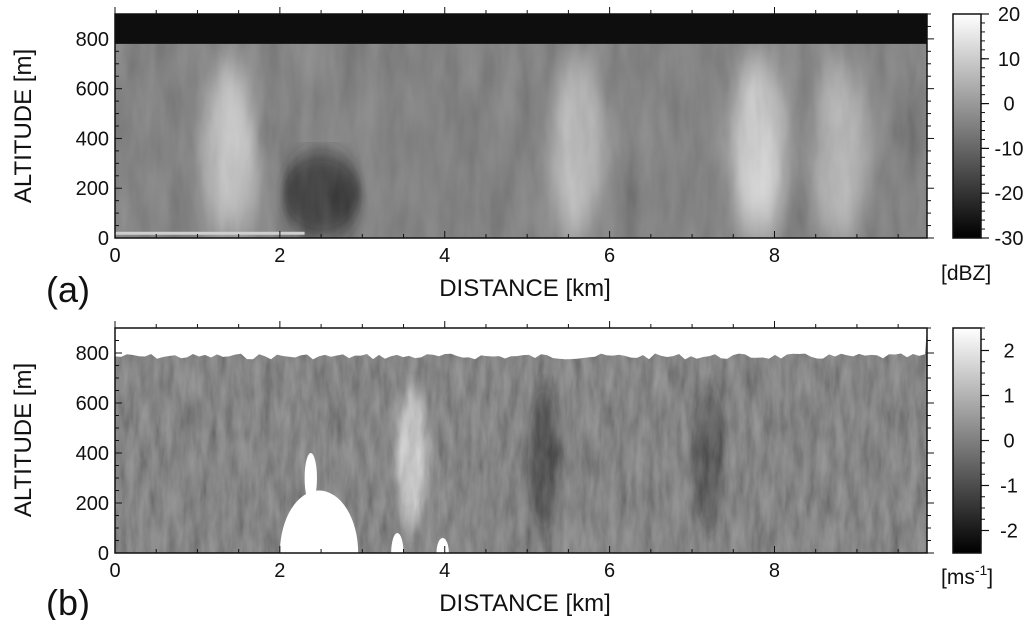 The height and width of the screenshot is (620, 1029). I want to click on colorbar-tick-label: 1, so click(1008, 397).